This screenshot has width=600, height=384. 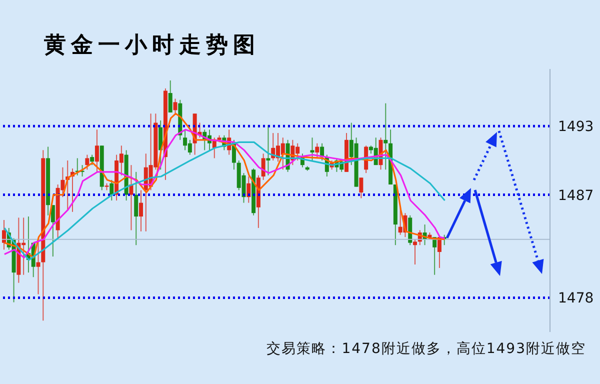 What do you see at coordinates (426, 349) in the screenshot?
I see `text: 交易策略：1478附近做多，高位1493附近做空` at bounding box center [426, 349].